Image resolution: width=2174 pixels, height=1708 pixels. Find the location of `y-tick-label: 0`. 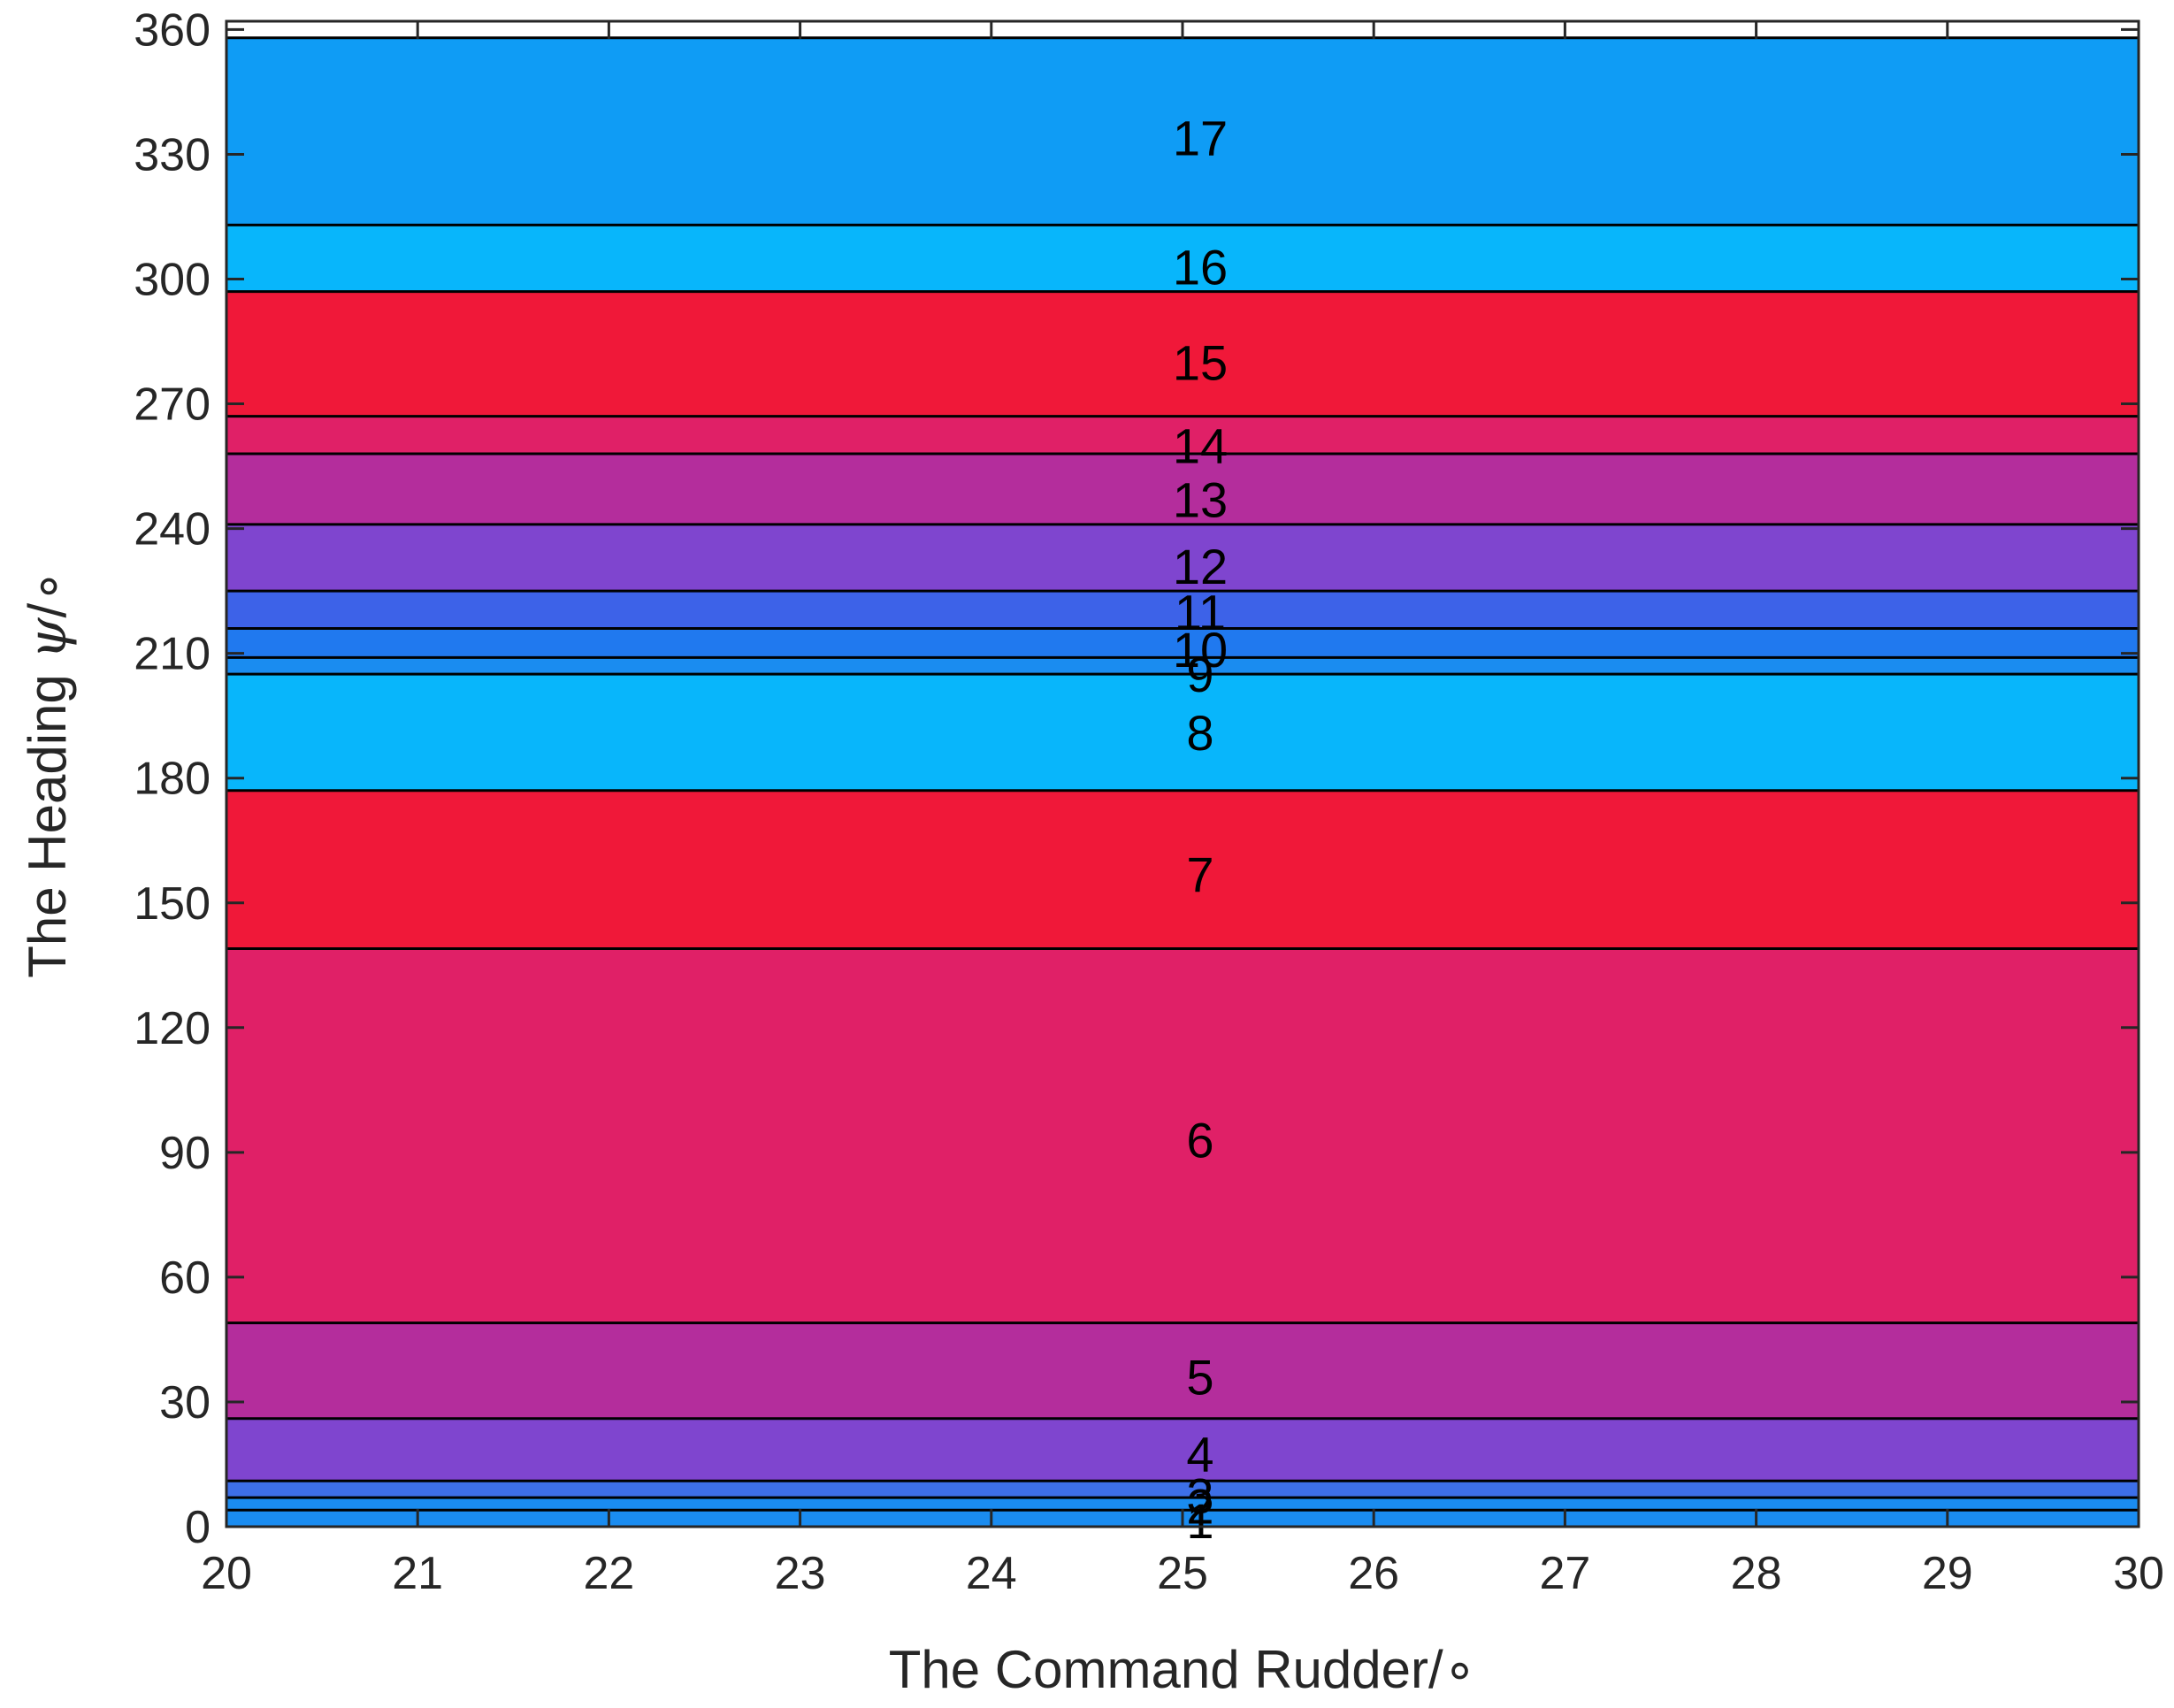

y-tick-label: 0 is located at coordinates (198, 1527).